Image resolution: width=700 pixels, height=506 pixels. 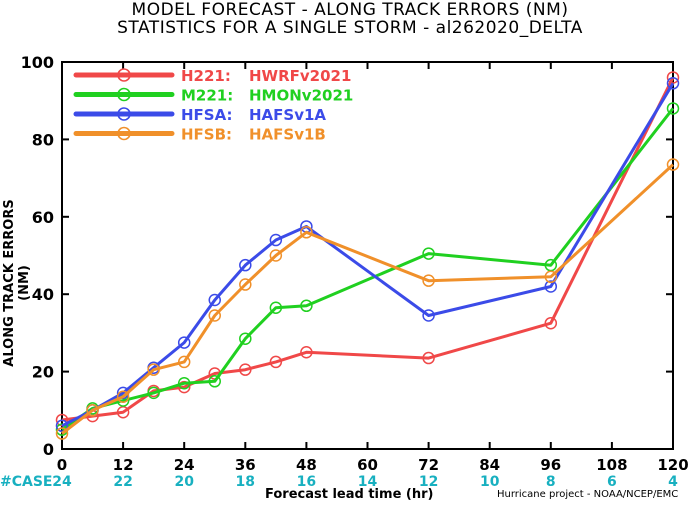 What do you see at coordinates (489, 465) in the screenshot?
I see `x-tick-label: 84` at bounding box center [489, 465].